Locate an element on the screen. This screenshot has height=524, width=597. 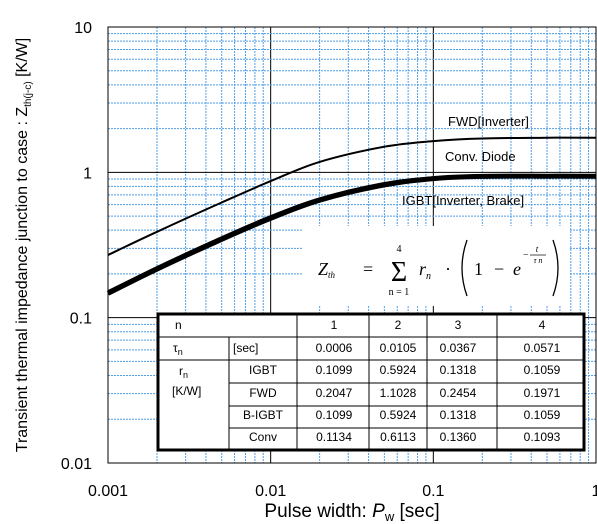
table-row-fwd-value-2: 1.1028 is located at coordinates (398, 393).